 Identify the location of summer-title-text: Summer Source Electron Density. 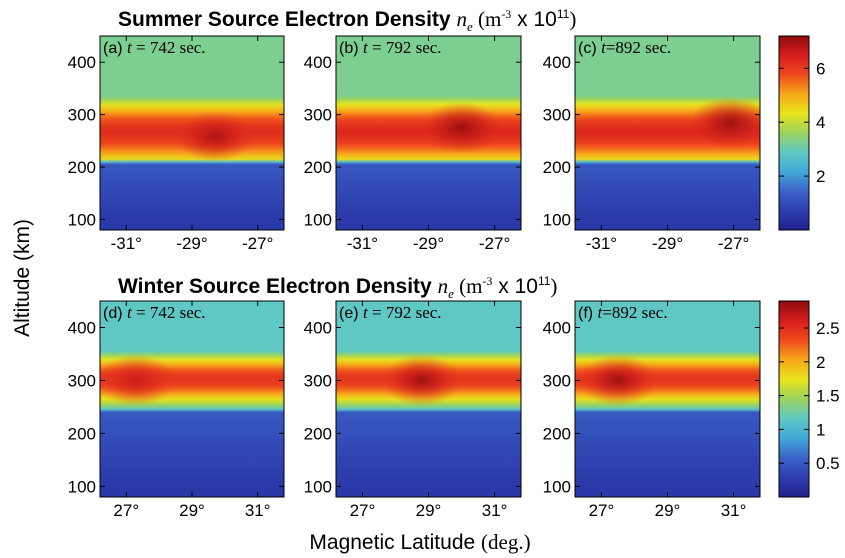
(287, 19).